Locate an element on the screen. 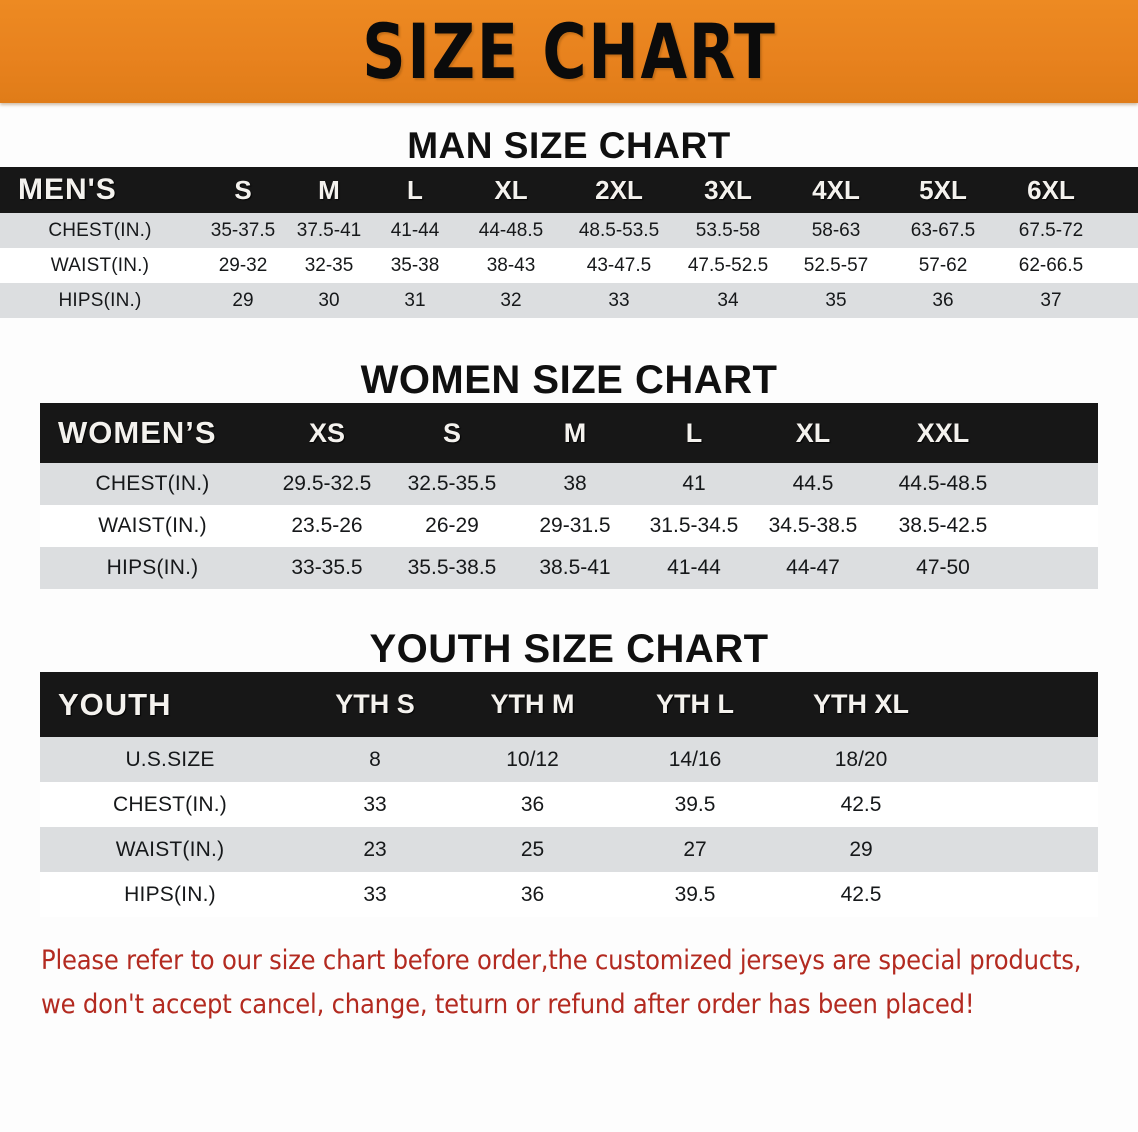  table-cell: 32 is located at coordinates (511, 300).